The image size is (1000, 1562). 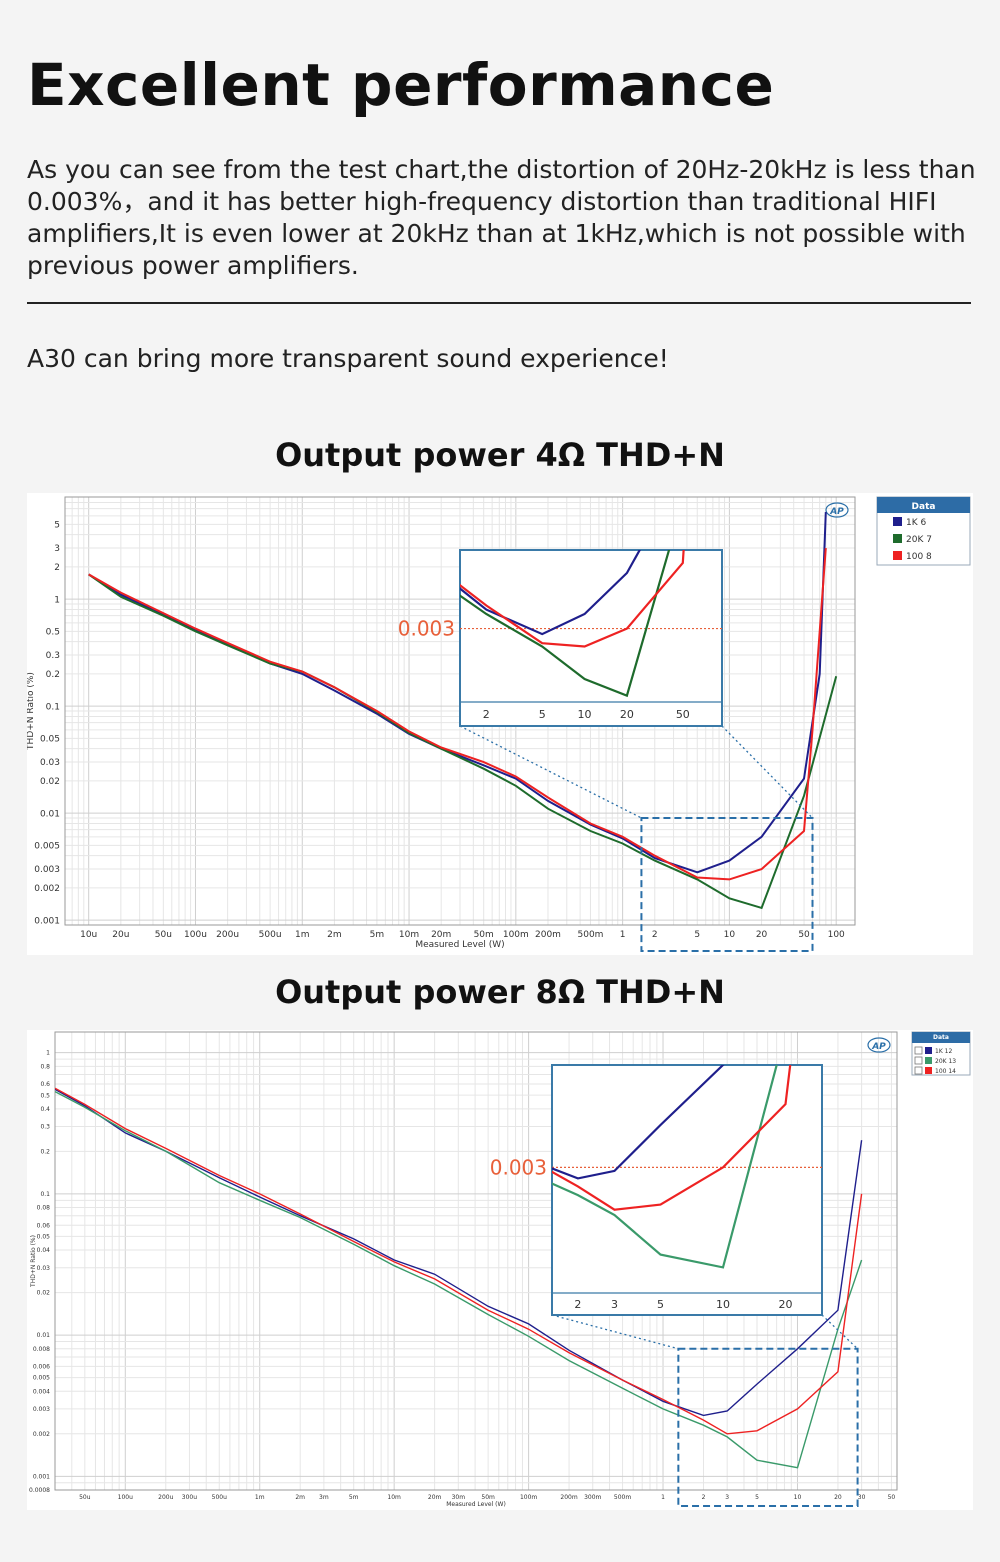 I want to click on y-tick-label: 0.0008, so click(x=39, y=1490).